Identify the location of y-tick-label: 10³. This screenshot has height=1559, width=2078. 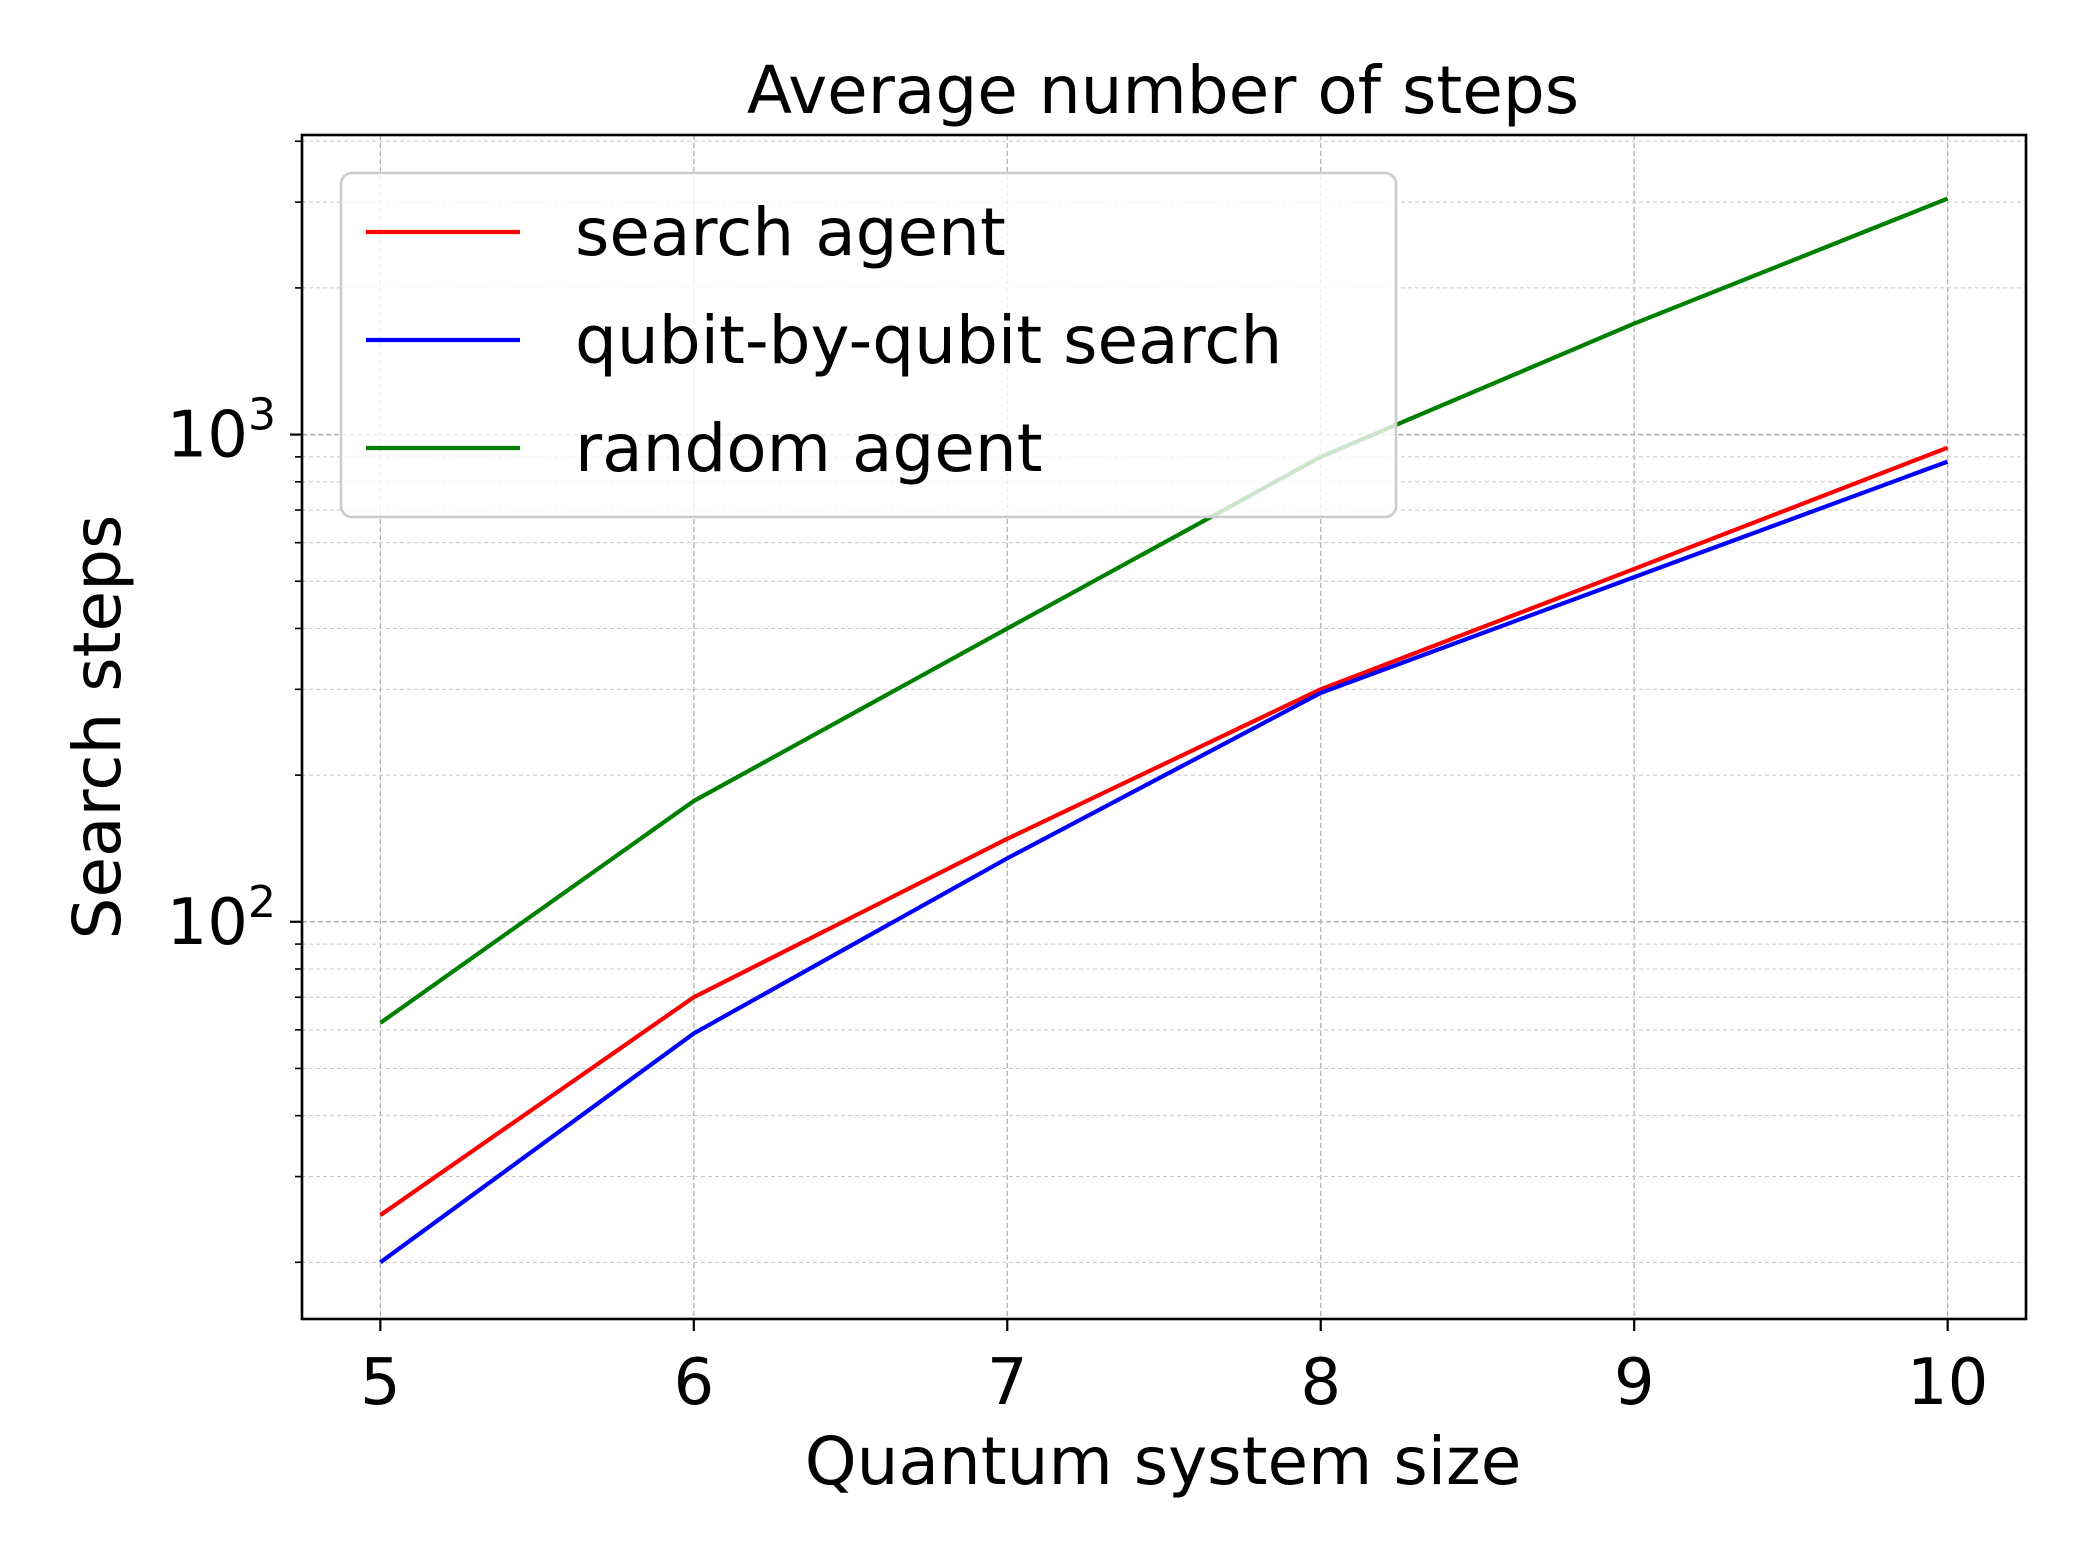
(221, 431).